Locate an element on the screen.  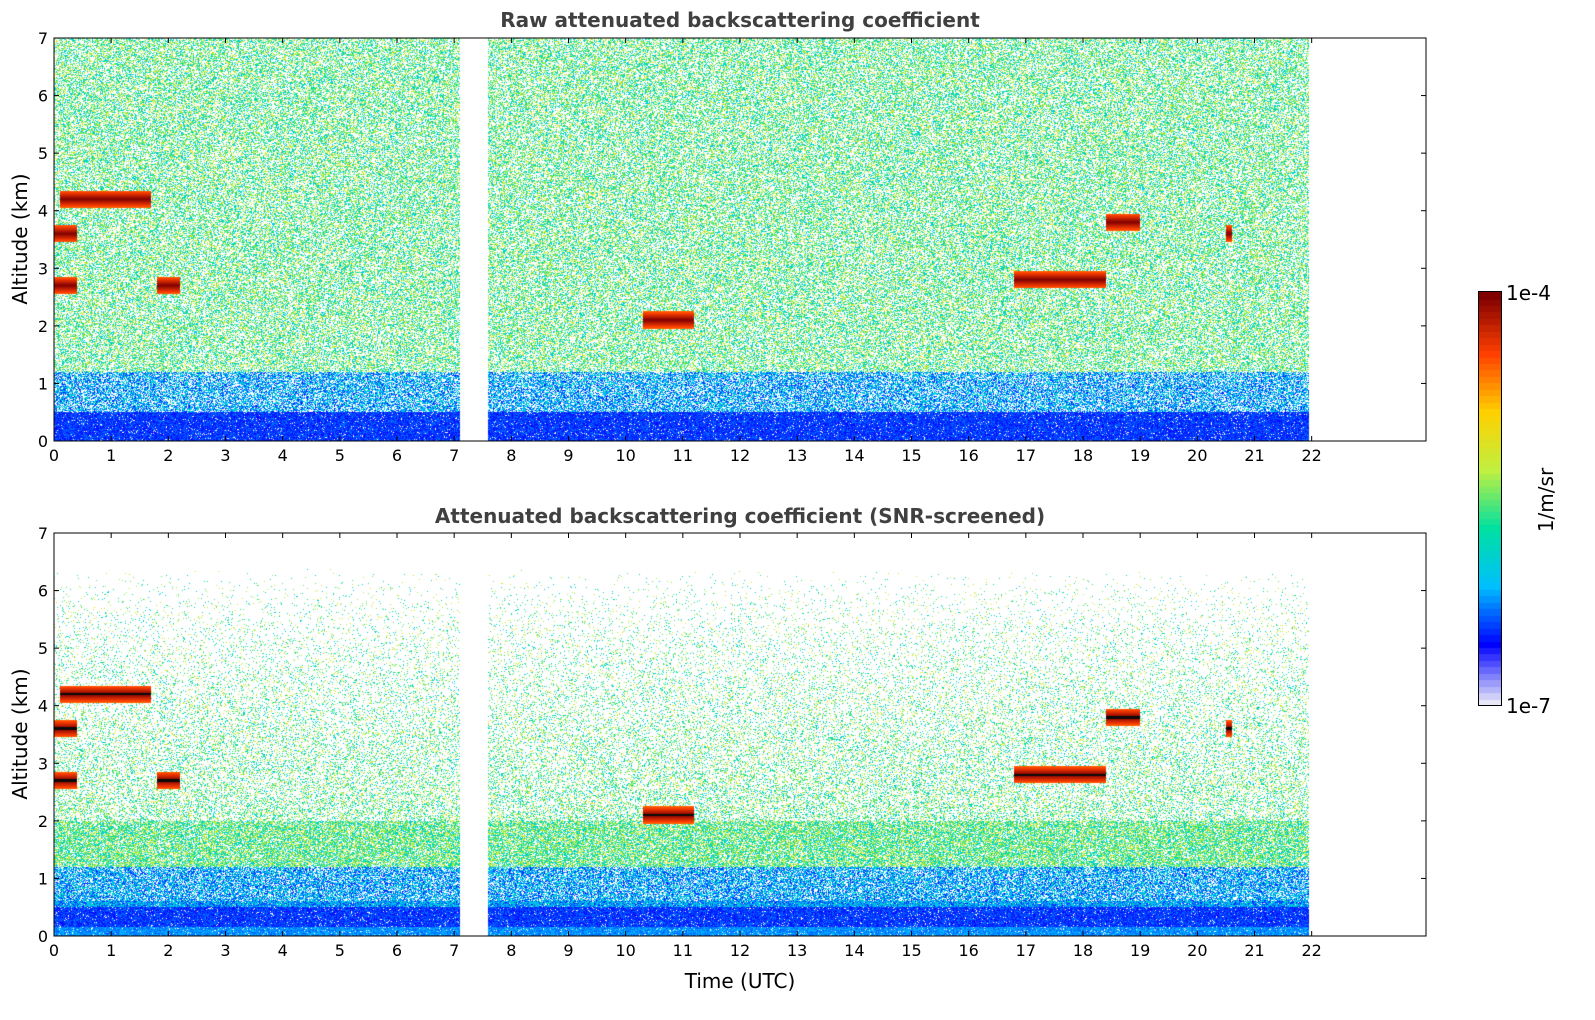
bottom-x-tick-label: 13 is located at coordinates (797, 950).